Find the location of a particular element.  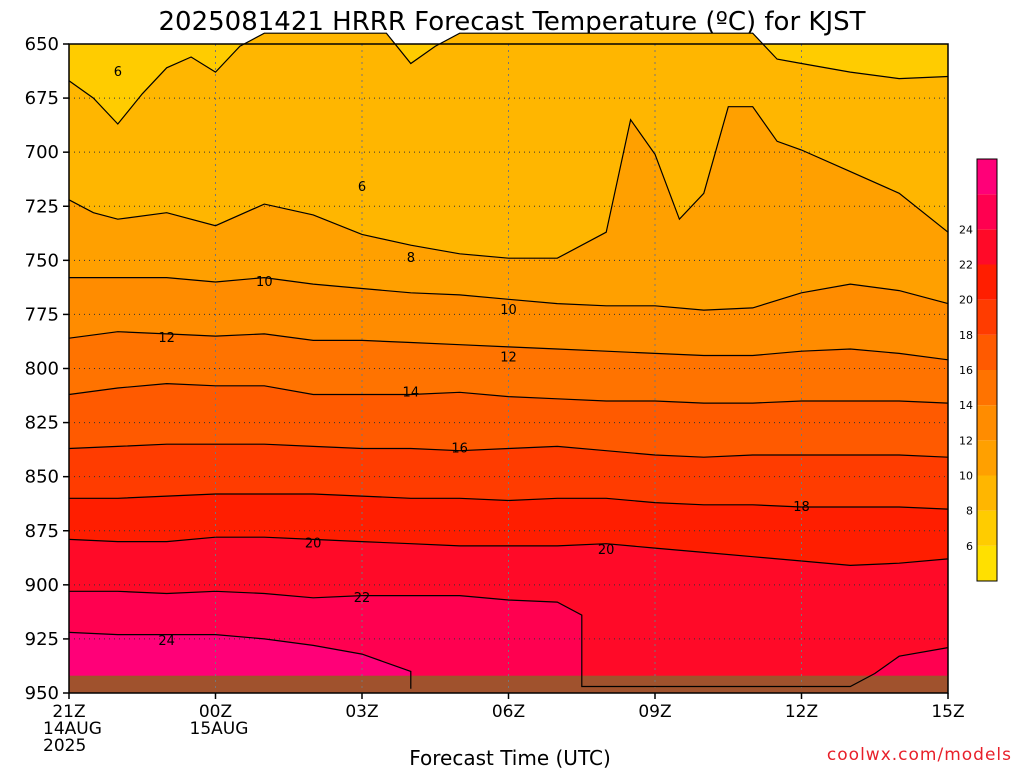

y-tick-label: 900 is located at coordinates (42, 585).